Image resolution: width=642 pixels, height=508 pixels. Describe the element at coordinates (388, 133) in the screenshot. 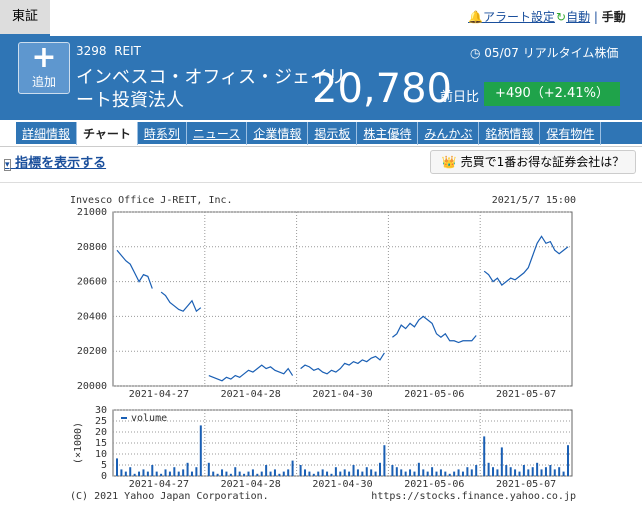

I see `tab: 株主優待` at that location.